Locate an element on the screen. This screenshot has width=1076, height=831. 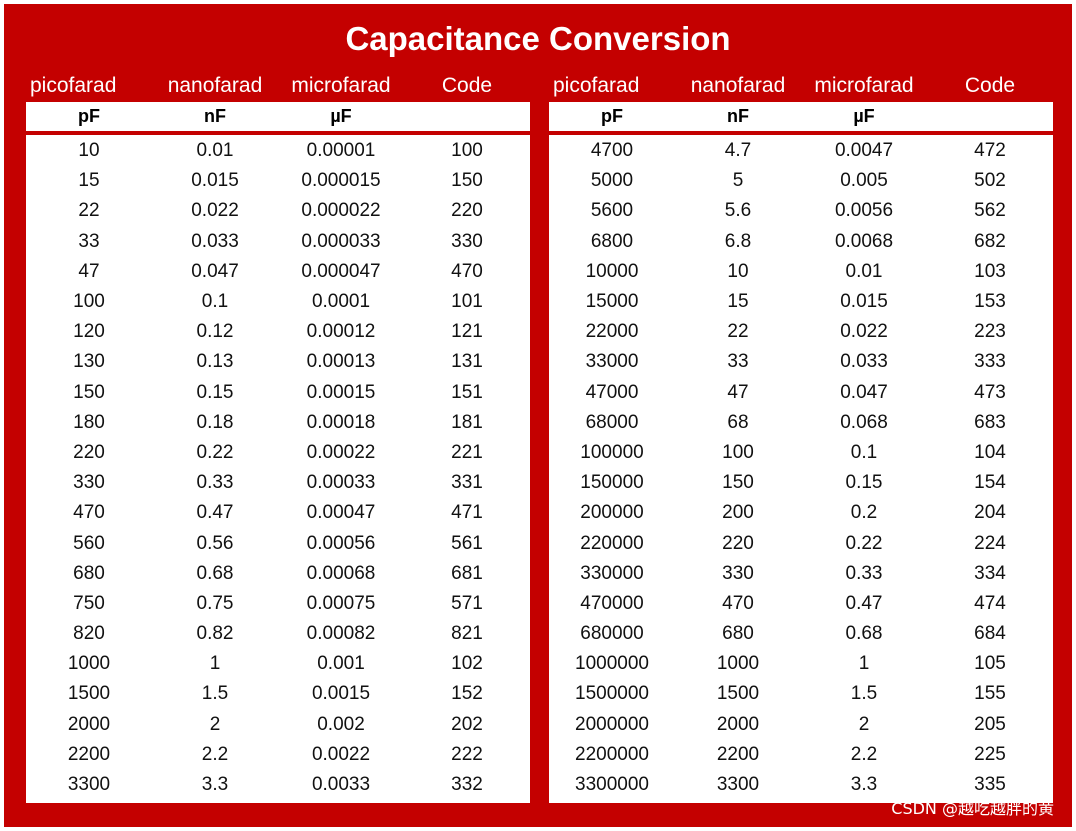
cell-picofarad: 2000000 is located at coordinates (612, 724).